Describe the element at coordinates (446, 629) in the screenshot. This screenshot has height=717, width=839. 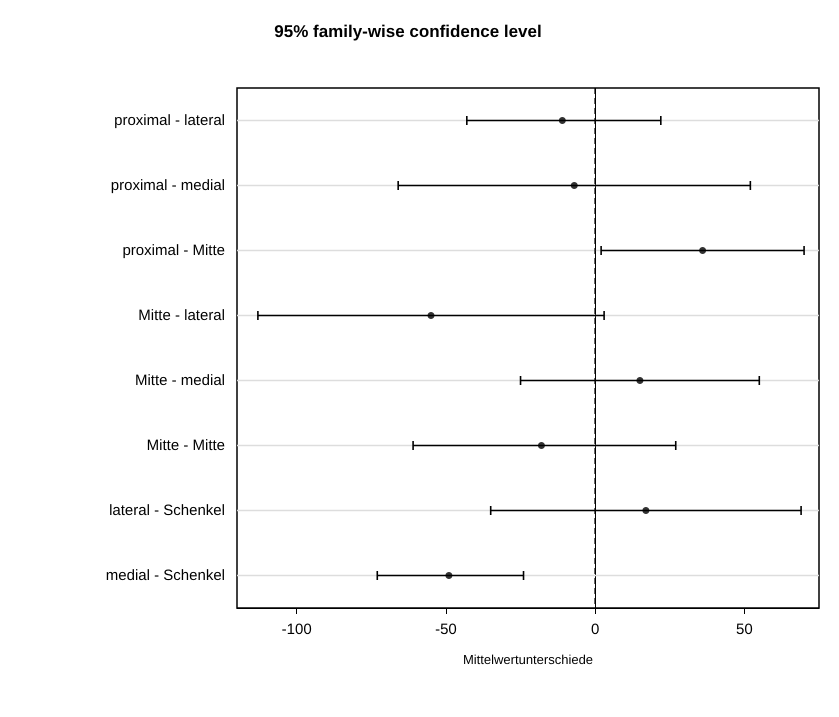
I see `x-tick-label: -50` at that location.